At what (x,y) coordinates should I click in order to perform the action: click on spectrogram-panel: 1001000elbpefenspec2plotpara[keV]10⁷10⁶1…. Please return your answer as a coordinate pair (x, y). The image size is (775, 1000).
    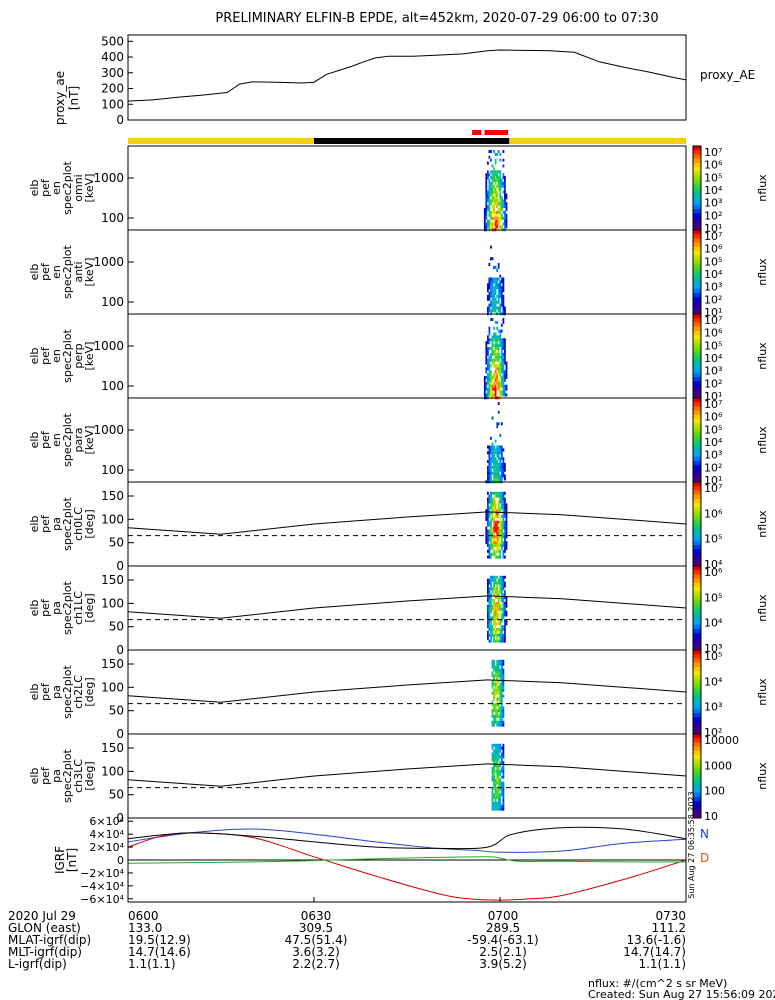
    Looking at the image, I should click on (398, 442).